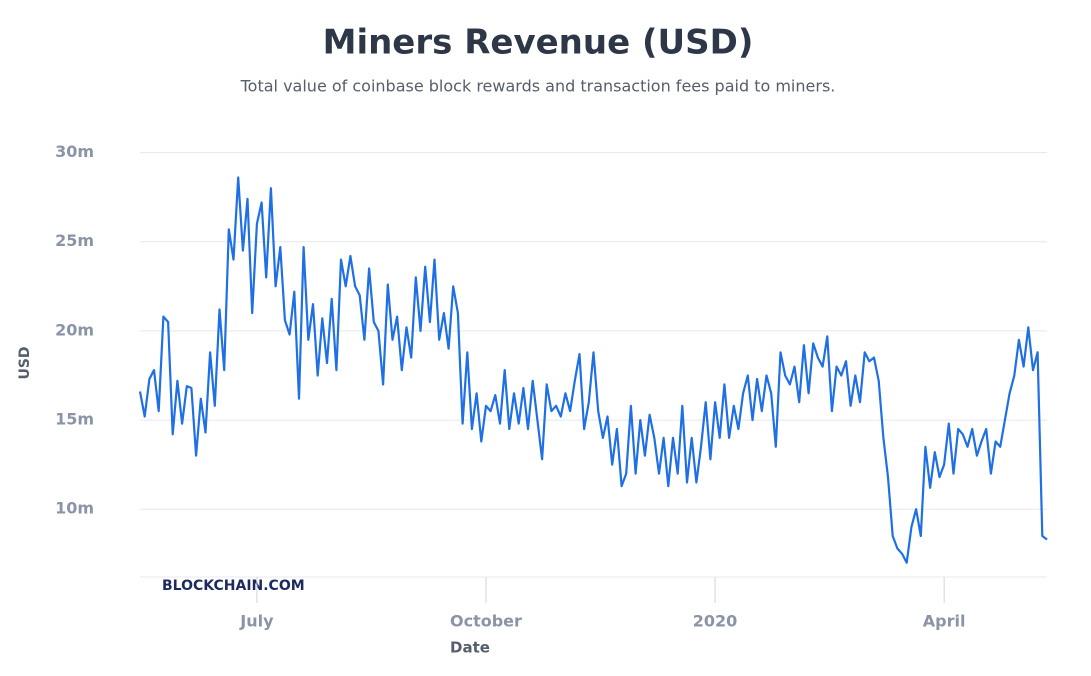 The height and width of the screenshot is (676, 1091). I want to click on x-axis-label: Date, so click(470, 648).